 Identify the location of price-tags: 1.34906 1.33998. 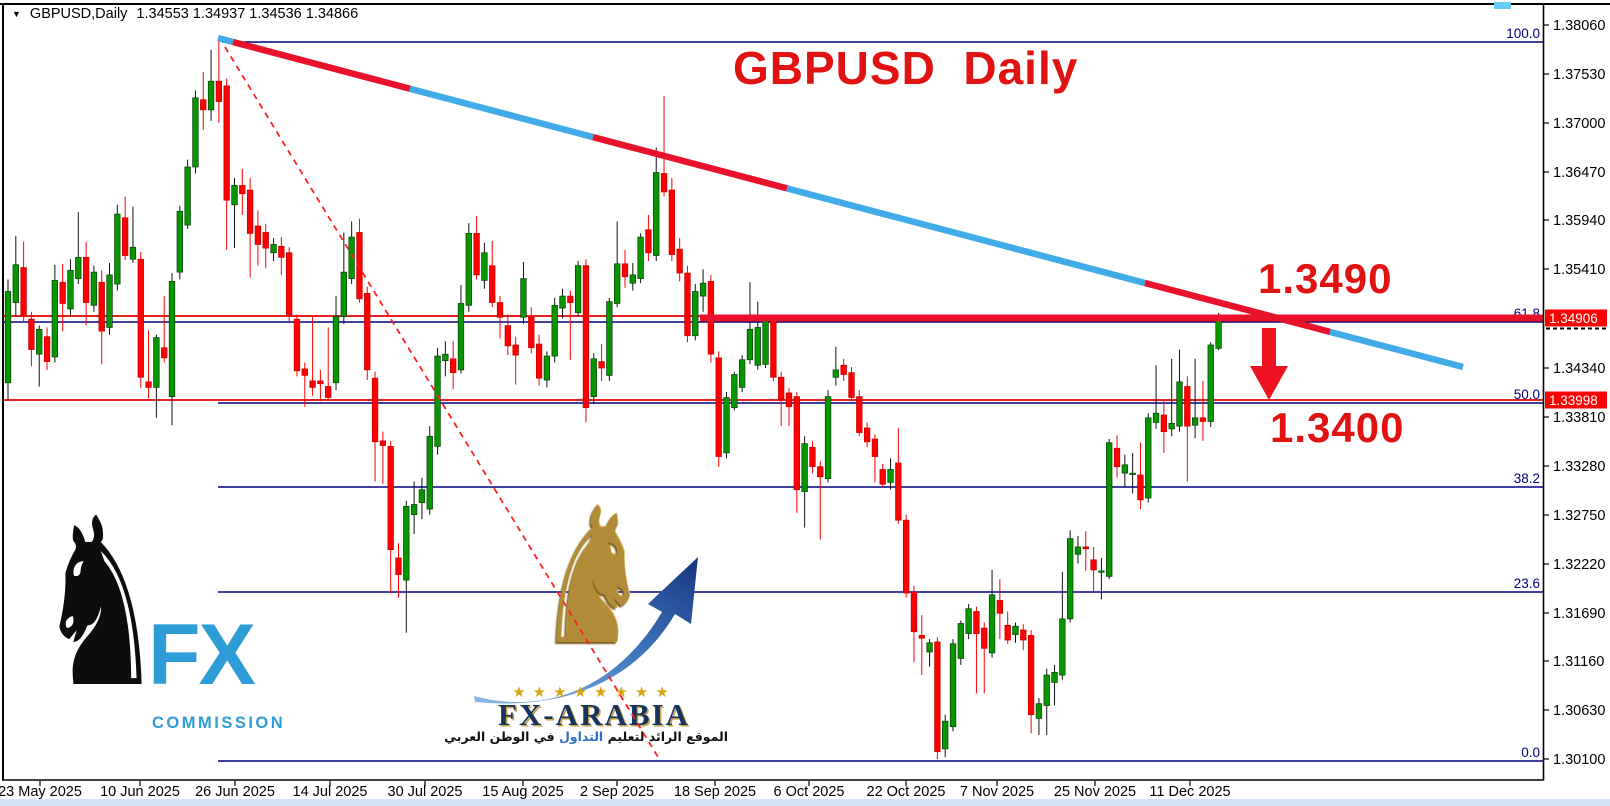
(1576, 359).